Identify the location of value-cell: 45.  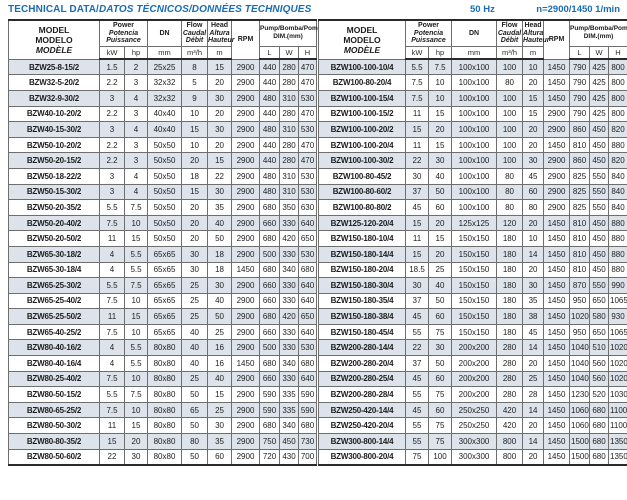
(533, 332).